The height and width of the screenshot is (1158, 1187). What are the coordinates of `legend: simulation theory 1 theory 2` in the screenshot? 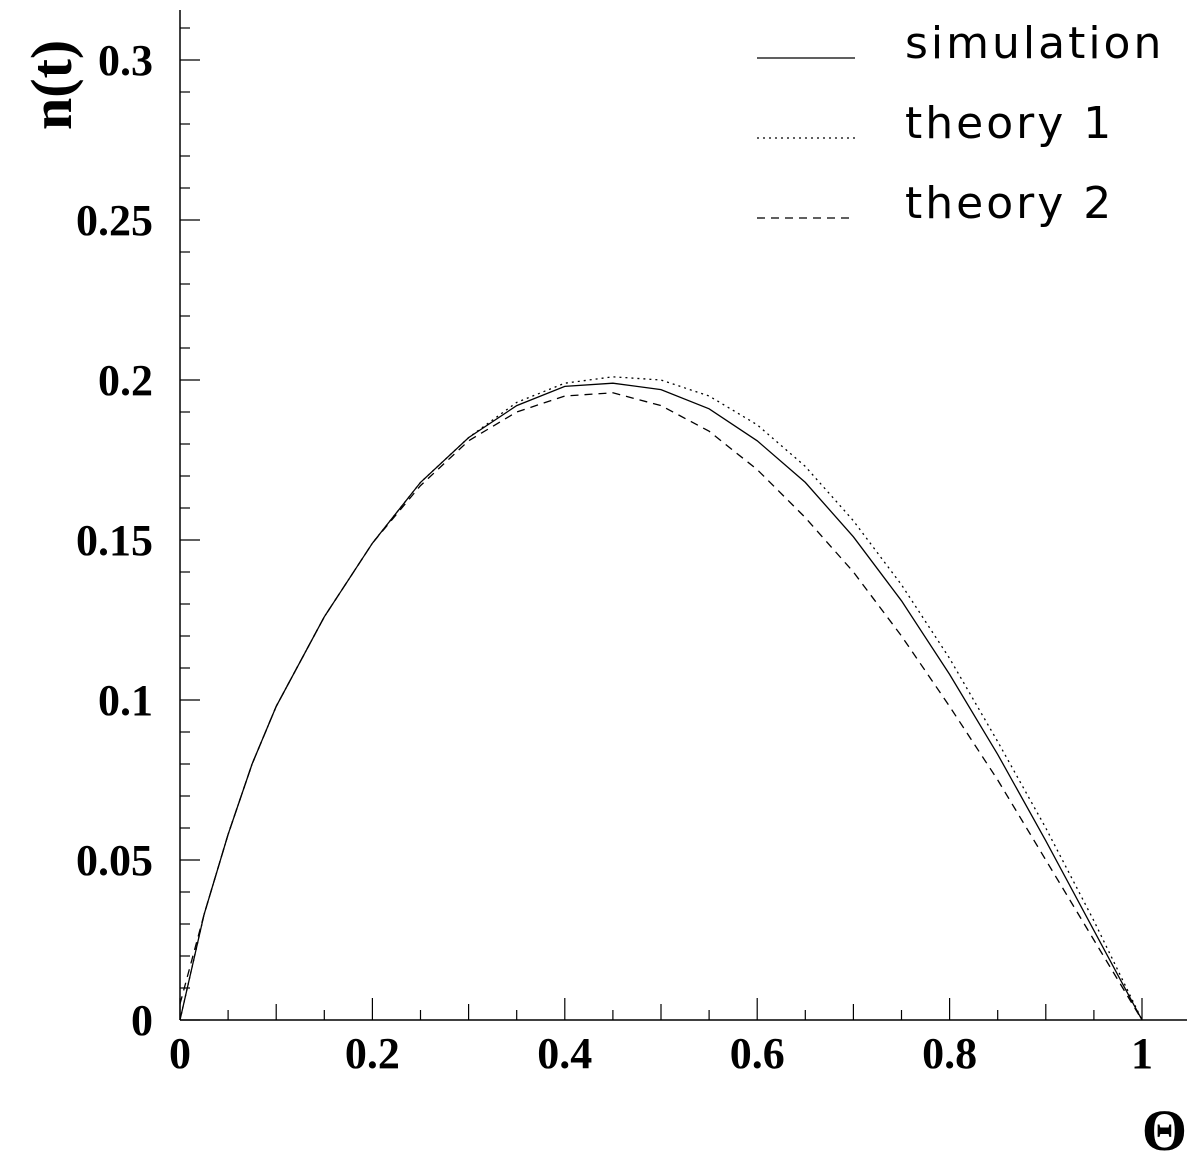 It's located at (960, 123).